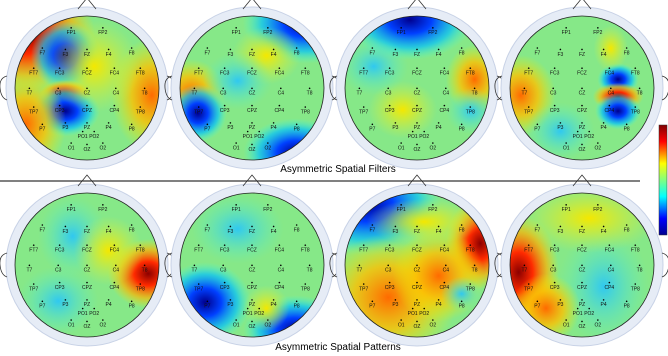 This screenshot has width=668, height=356. Describe the element at coordinates (207, 307) in the screenshot. I see `electrode-label: P7` at that location.